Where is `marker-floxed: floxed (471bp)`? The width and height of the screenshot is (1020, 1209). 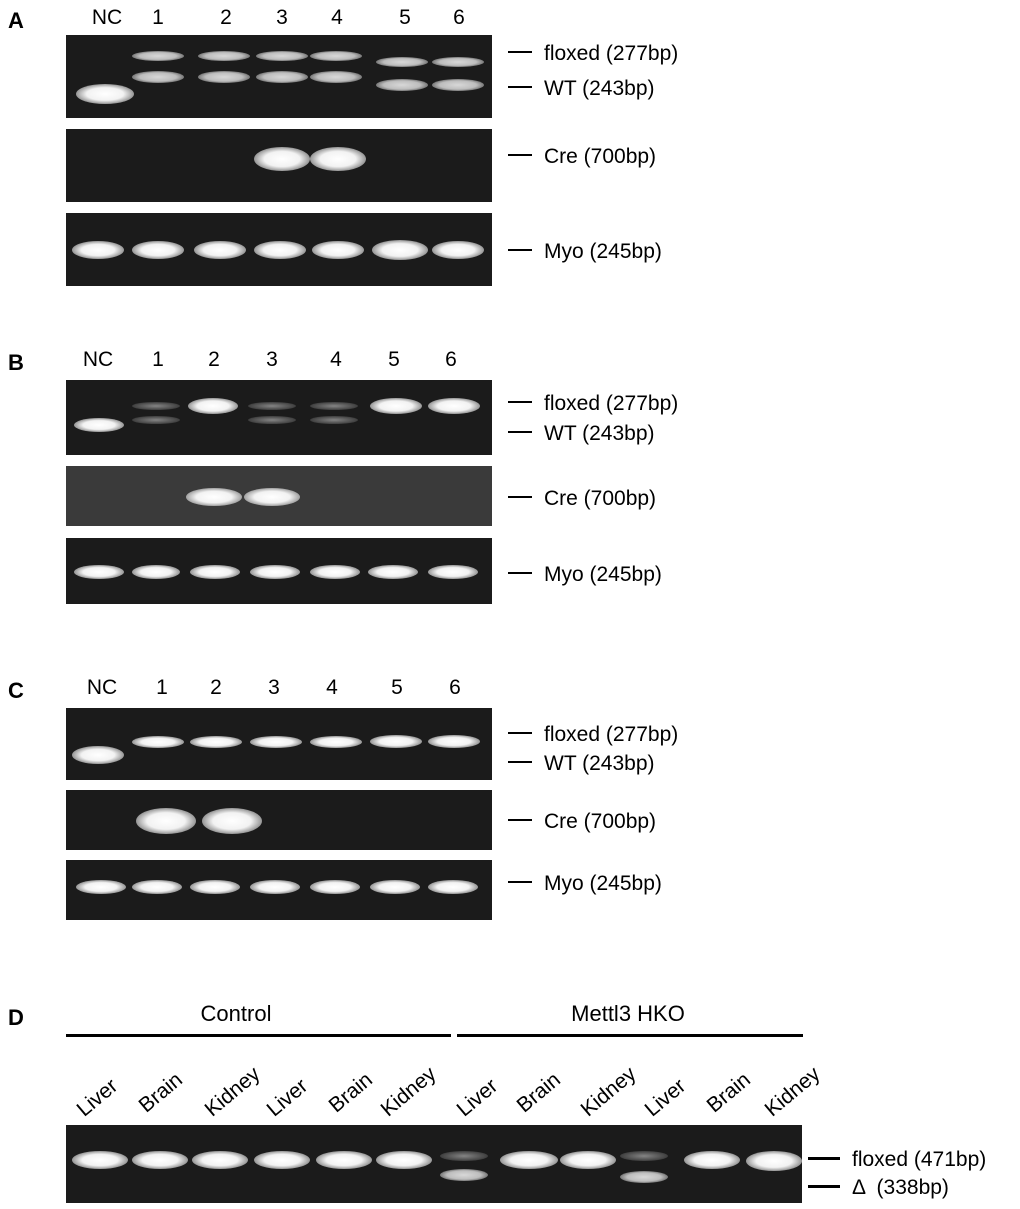 marker-floxed: floxed (471bp) is located at coordinates (897, 1160).